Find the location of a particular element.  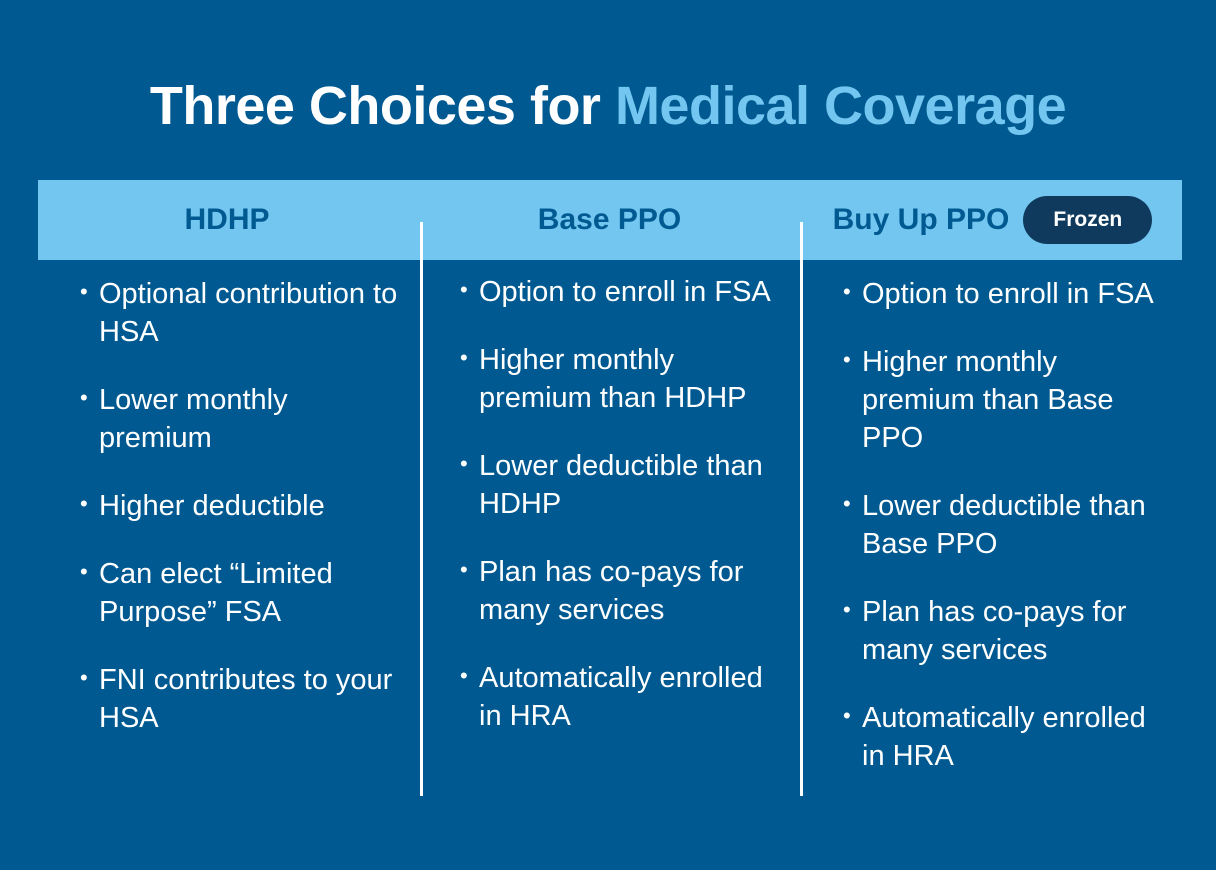

list-item: Higher monthly premium than Base PPO is located at coordinates (1003, 399).